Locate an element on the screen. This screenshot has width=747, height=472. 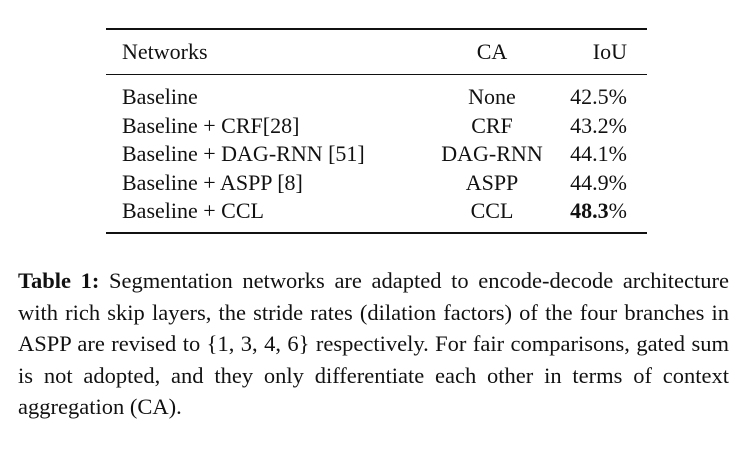
caption-label: Table 1: is located at coordinates (59, 280).